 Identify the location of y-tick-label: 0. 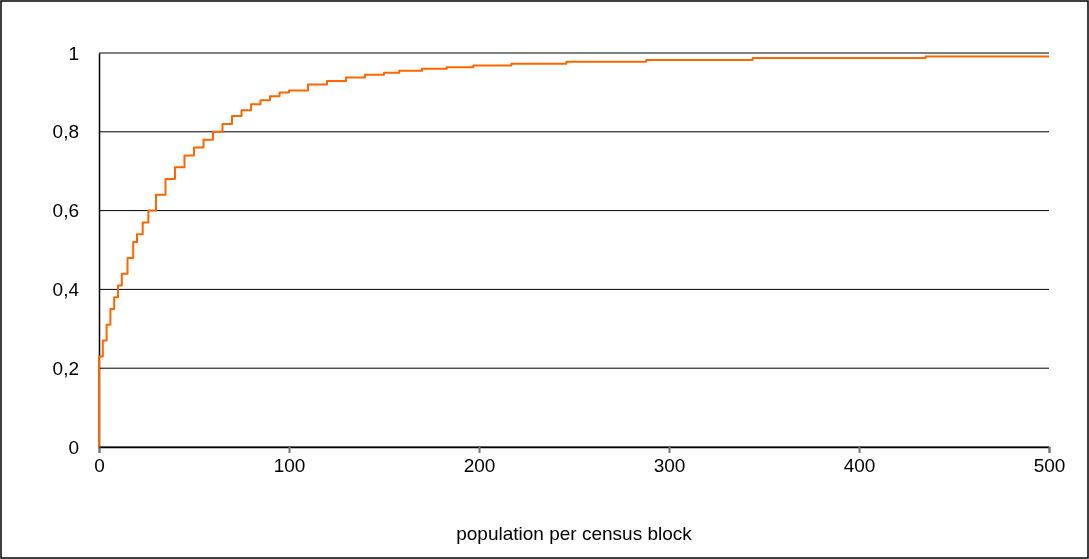
(73, 447).